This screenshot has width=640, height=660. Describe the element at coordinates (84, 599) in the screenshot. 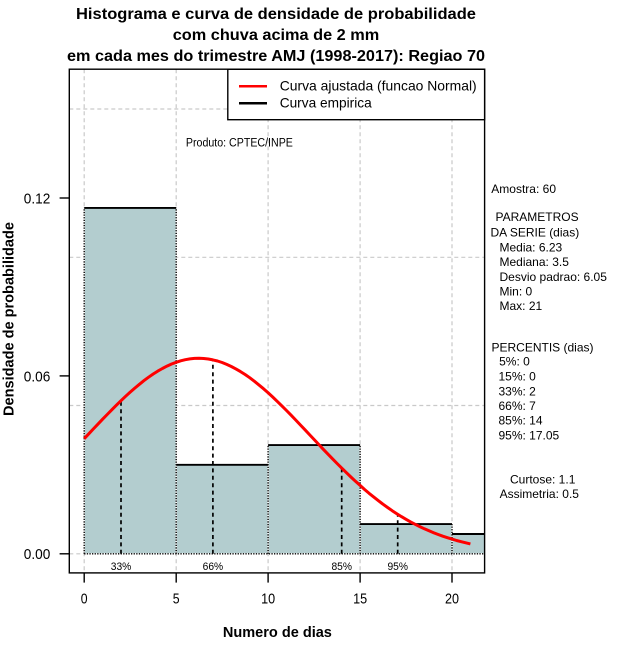

I see `svg-text: 0` at that location.